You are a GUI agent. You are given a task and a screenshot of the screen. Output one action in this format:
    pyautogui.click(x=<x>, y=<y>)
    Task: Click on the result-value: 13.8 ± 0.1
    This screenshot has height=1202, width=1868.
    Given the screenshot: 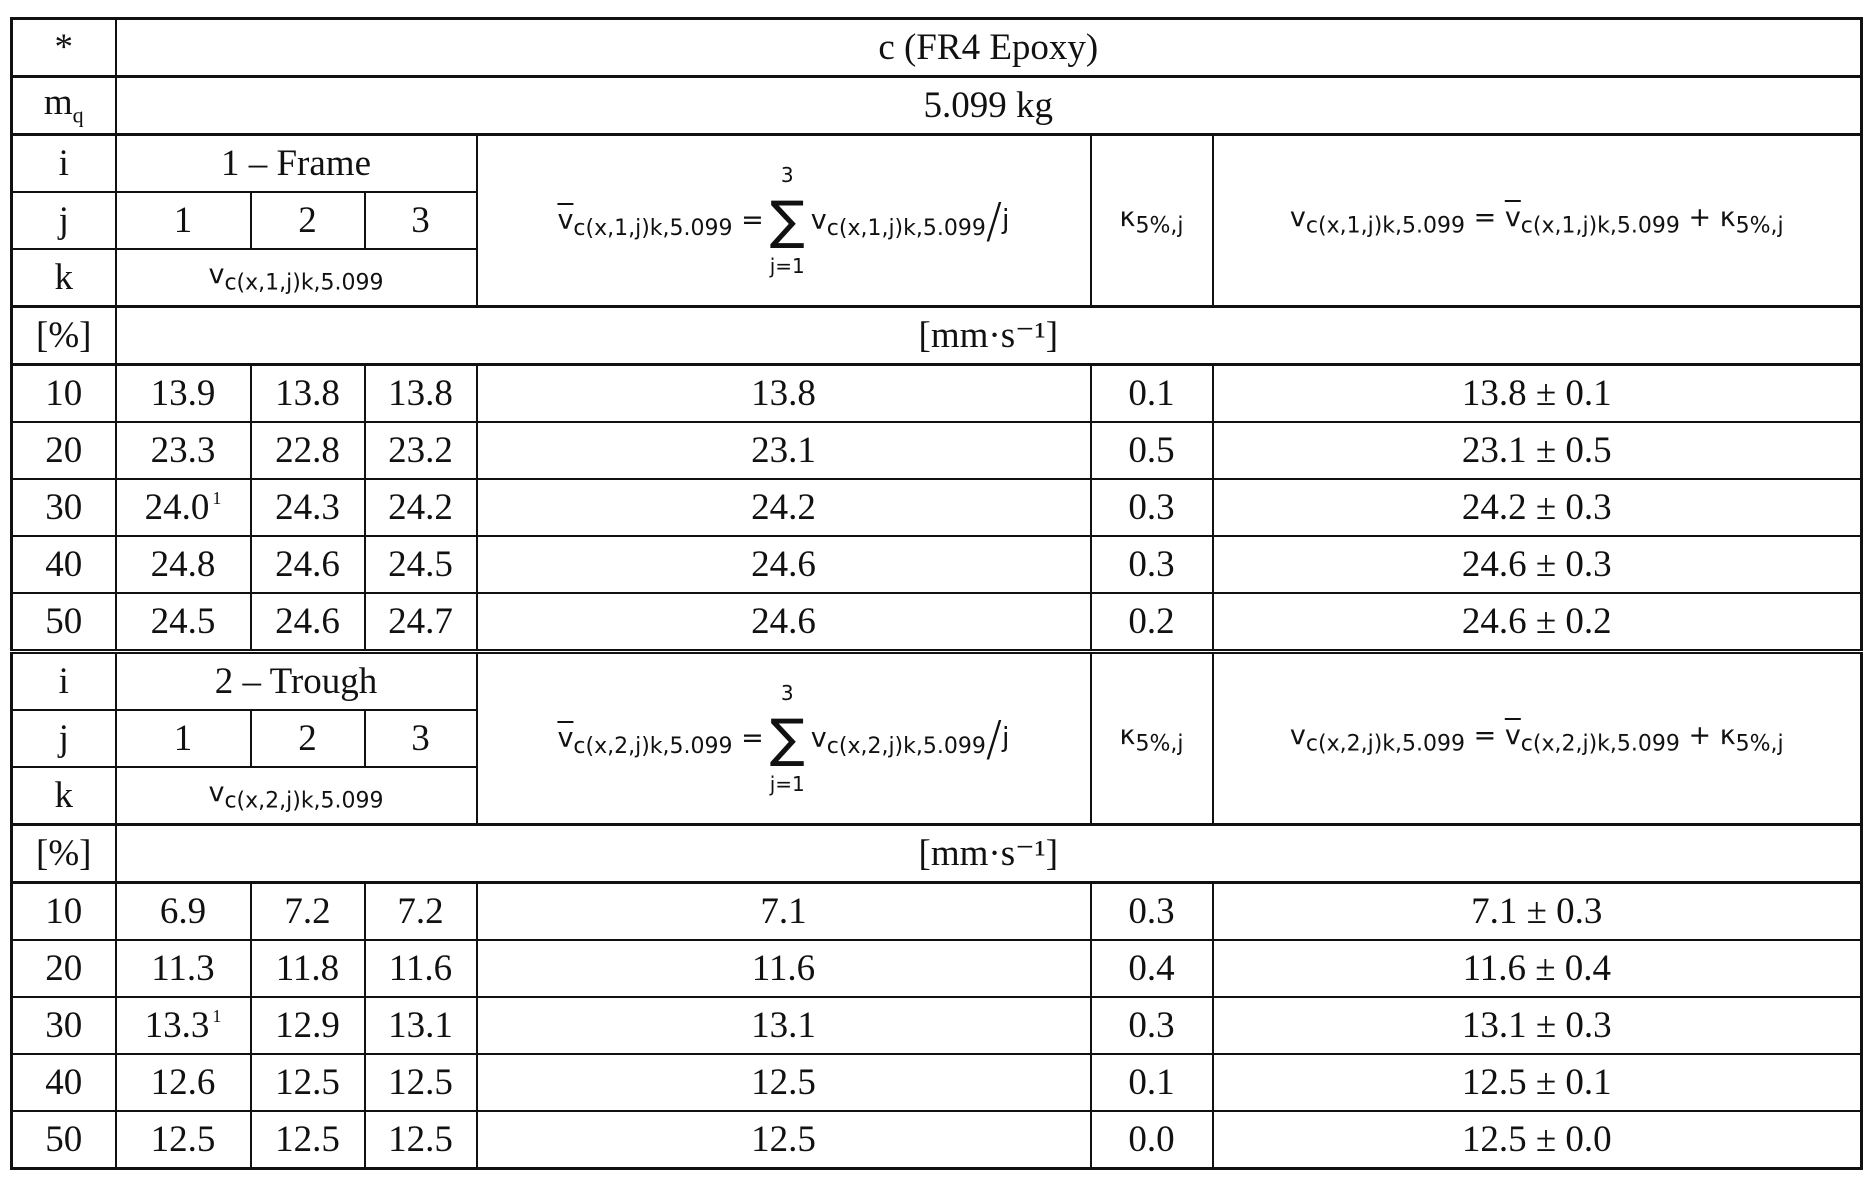 What is the action you would take?
    pyautogui.click(x=1537, y=393)
    